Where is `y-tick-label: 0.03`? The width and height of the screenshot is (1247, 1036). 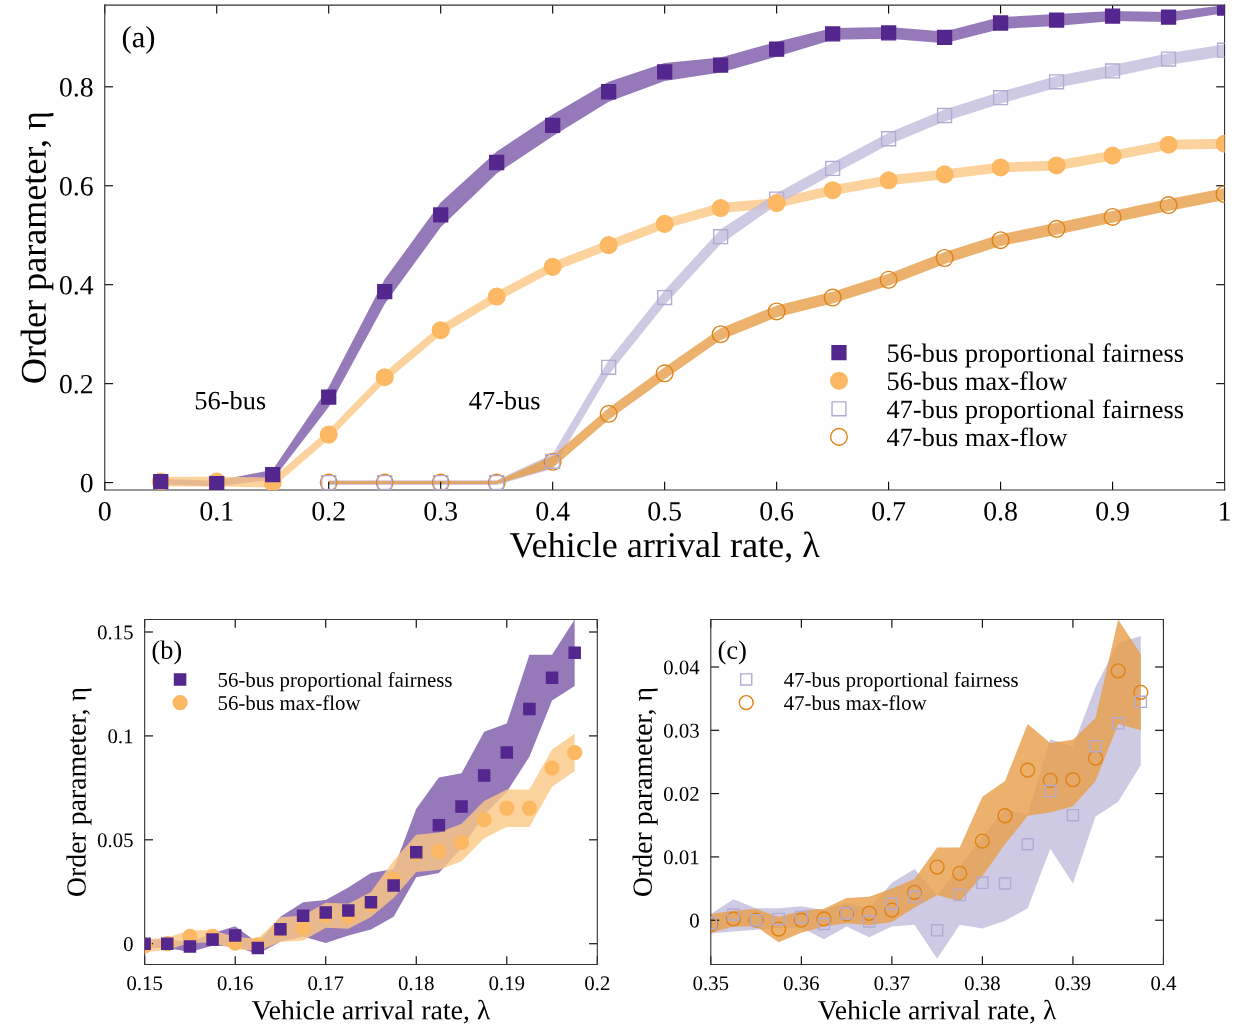
y-tick-label: 0.03 is located at coordinates (681, 730).